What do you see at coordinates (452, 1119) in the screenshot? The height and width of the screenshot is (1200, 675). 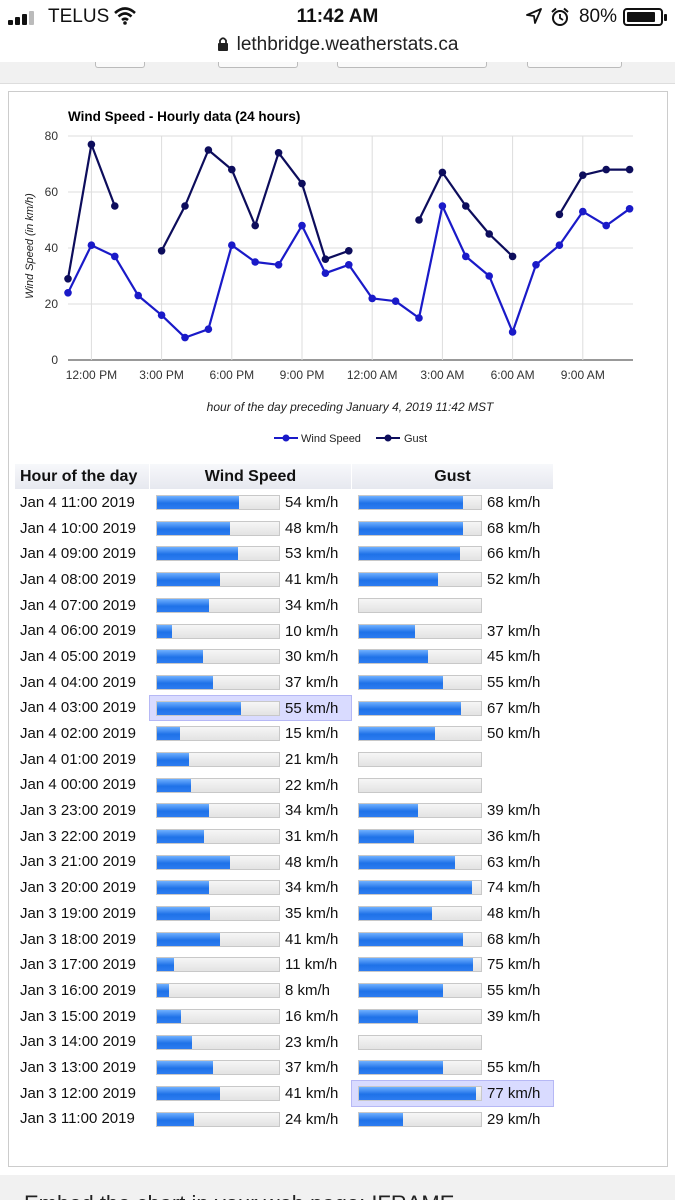 I see `gust-cell: 29 km/h` at bounding box center [452, 1119].